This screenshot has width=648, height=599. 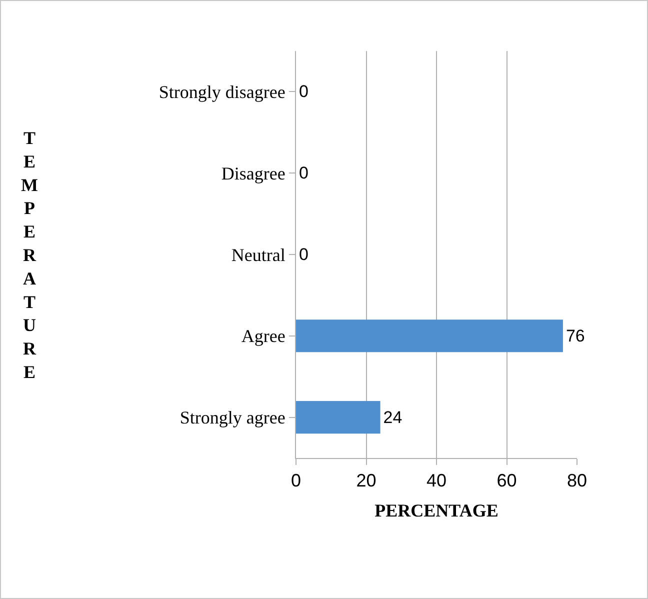 I want to click on x-tick-label: 20, so click(x=366, y=480).